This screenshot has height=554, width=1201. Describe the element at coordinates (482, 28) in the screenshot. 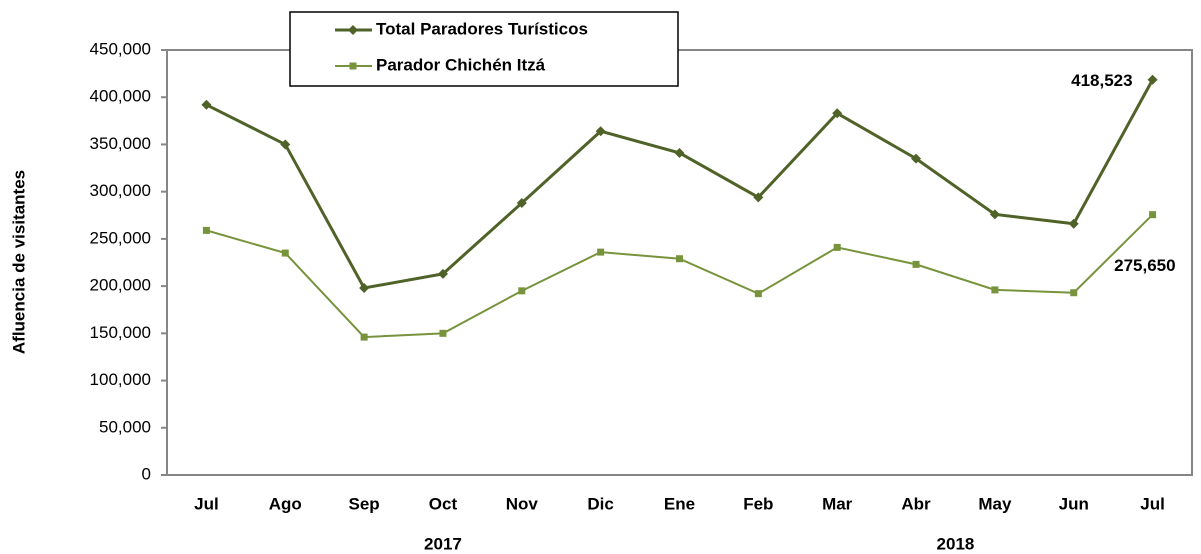

I see `legend-label: Total Paradores Turísticos` at that location.